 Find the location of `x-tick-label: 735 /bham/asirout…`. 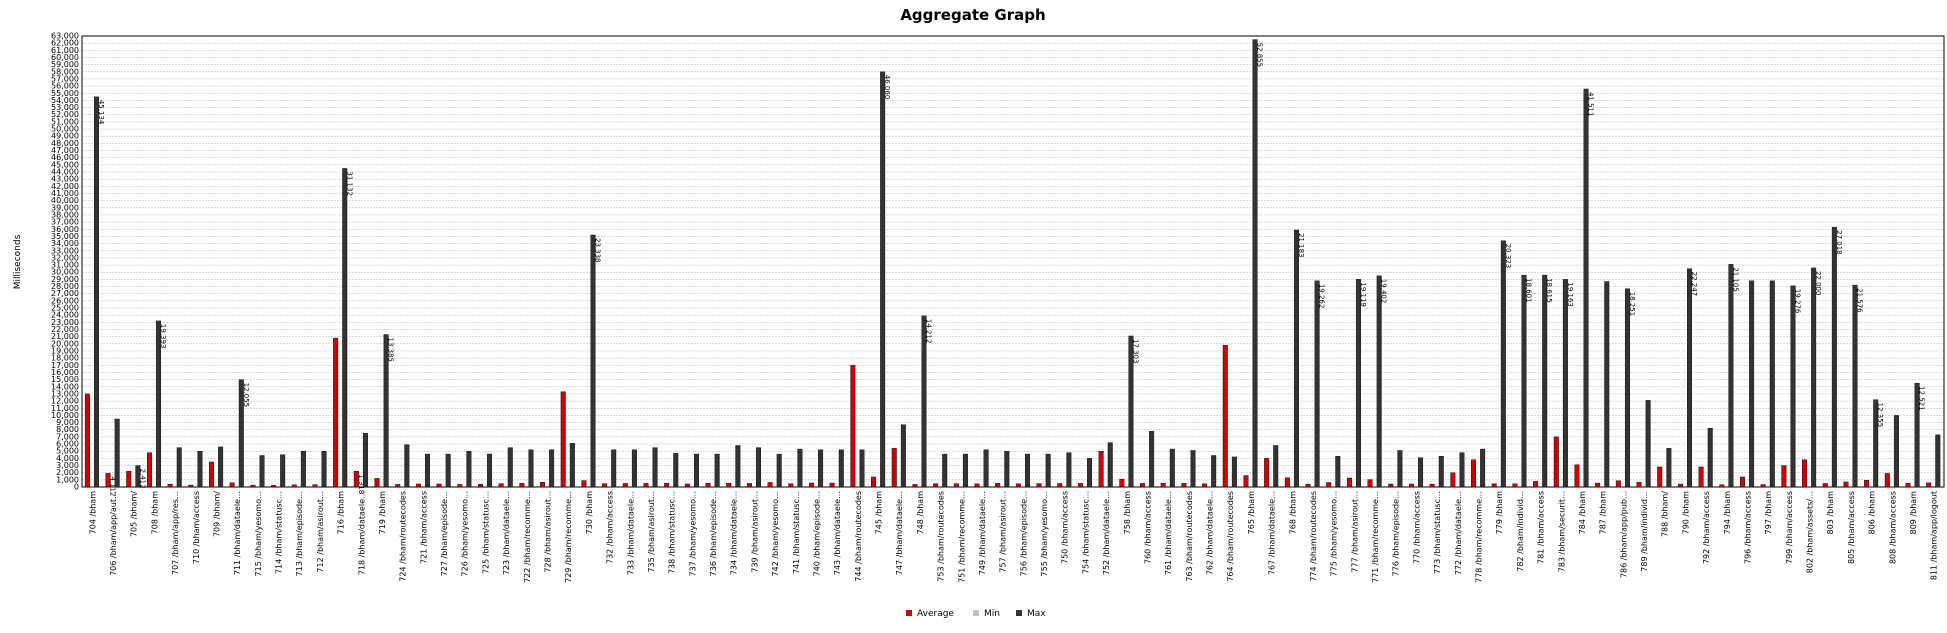

x-tick-label: 735 /bham/asirout… is located at coordinates (651, 532).